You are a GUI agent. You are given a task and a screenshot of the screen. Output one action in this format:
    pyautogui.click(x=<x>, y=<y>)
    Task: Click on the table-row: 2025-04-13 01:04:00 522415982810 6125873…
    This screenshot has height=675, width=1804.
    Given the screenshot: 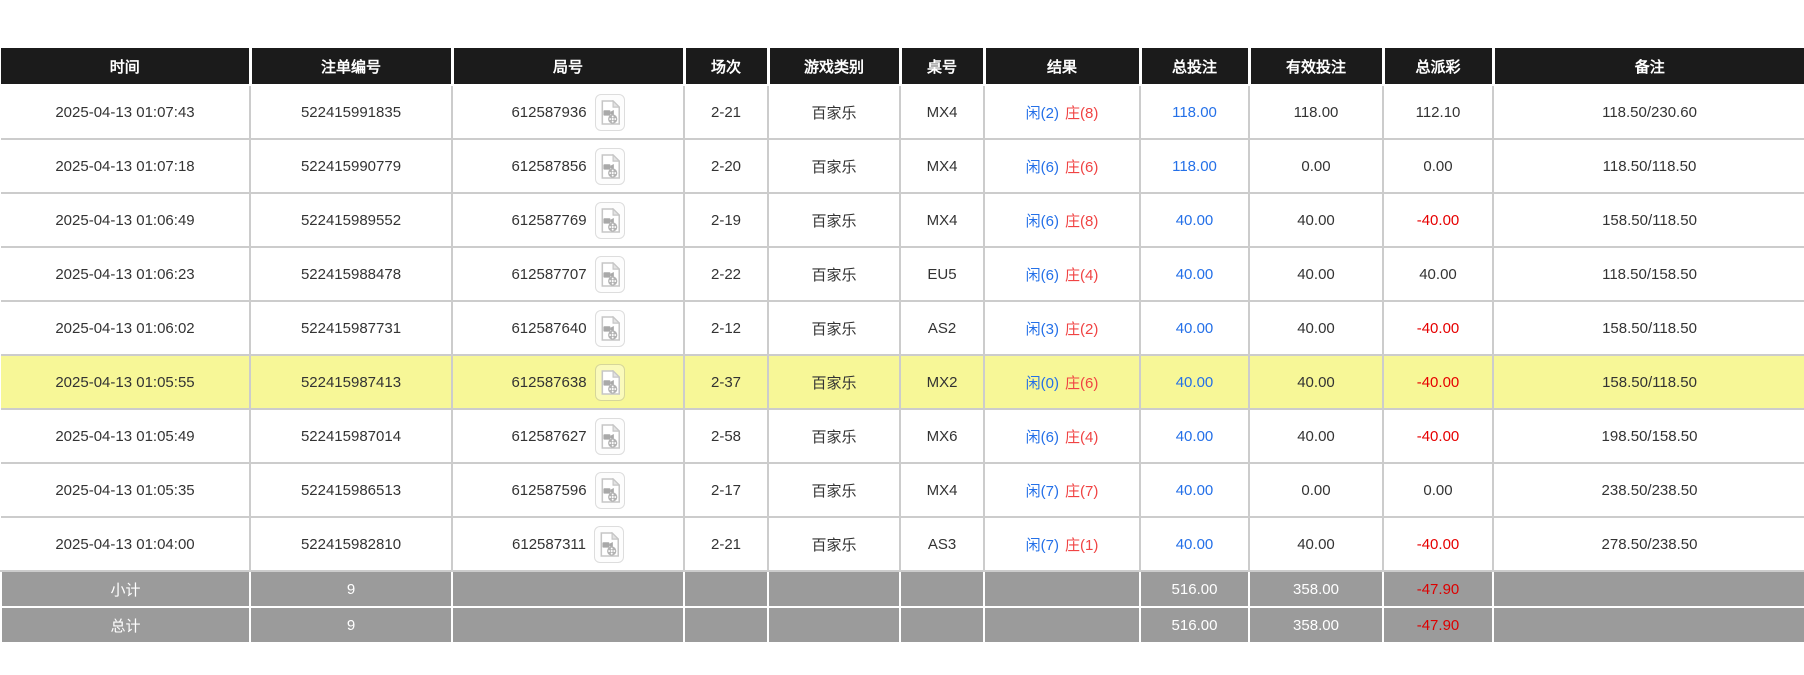 What is the action you would take?
    pyautogui.click(x=902, y=544)
    